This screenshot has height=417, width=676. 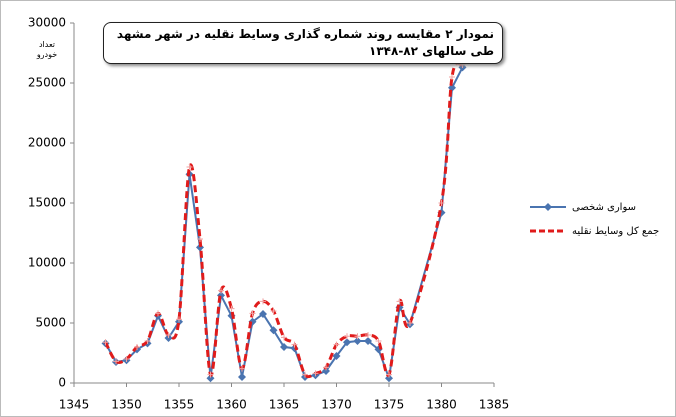 I want to click on legend-marker, so click(x=548, y=207).